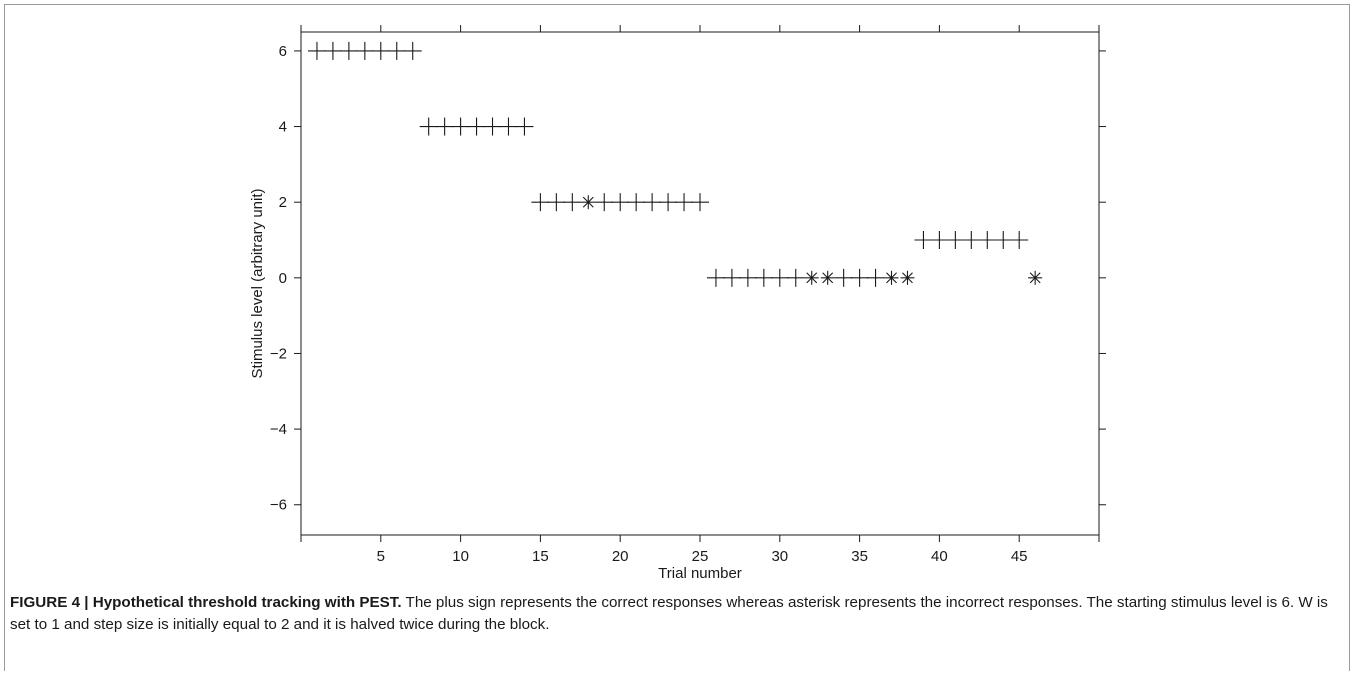 This screenshot has height=675, width=1356. What do you see at coordinates (283, 127) in the screenshot?
I see `y-tick-label: 4` at bounding box center [283, 127].